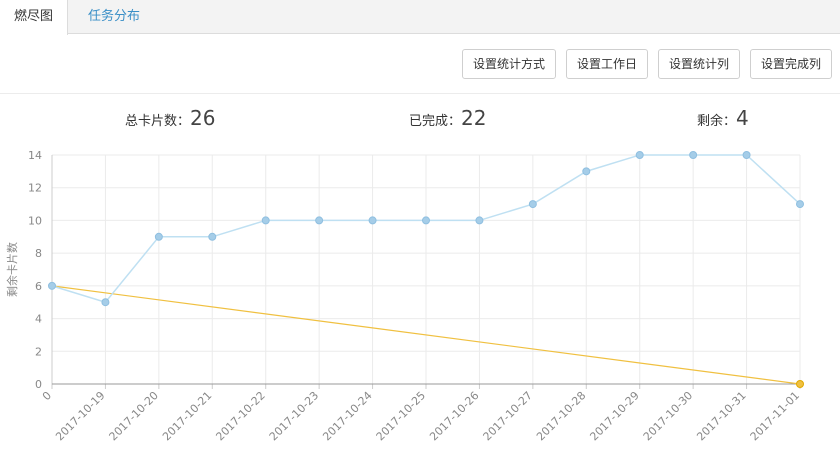  I want to click on x-tick-label: 2017-10-26, so click(454, 416).